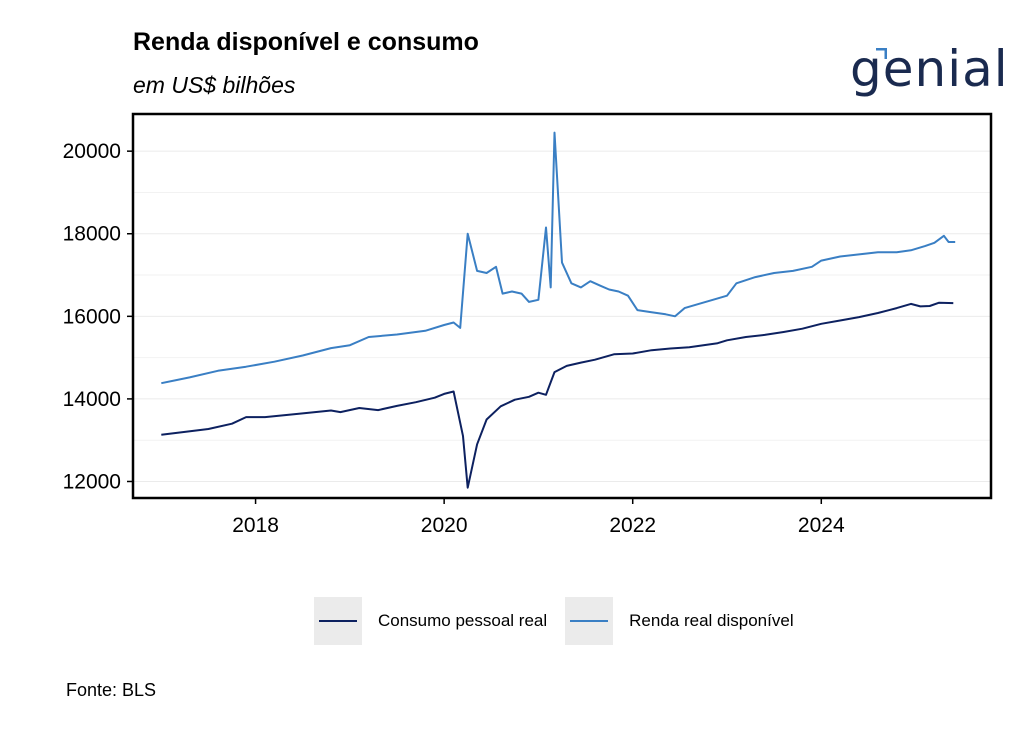 The width and height of the screenshot is (1024, 732). I want to click on y-tick-label: 16000, so click(92, 316).